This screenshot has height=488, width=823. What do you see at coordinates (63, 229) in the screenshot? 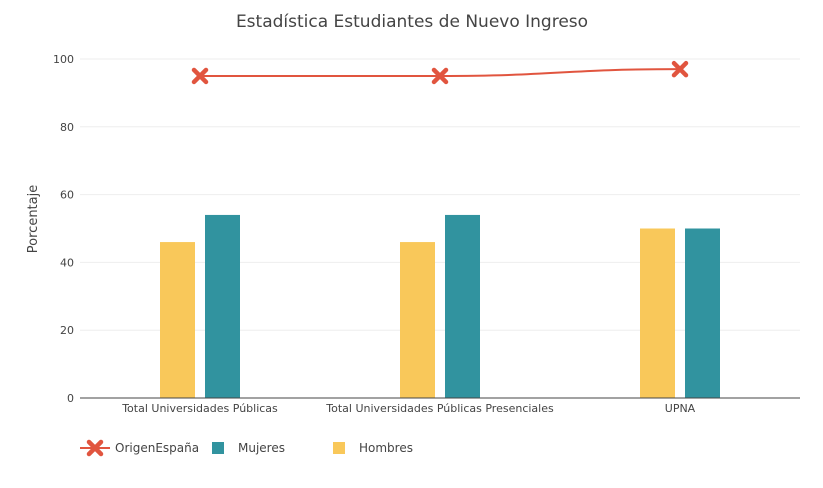
I see `y-axis-ticks: 0 20 40 60 80 100` at bounding box center [63, 229].